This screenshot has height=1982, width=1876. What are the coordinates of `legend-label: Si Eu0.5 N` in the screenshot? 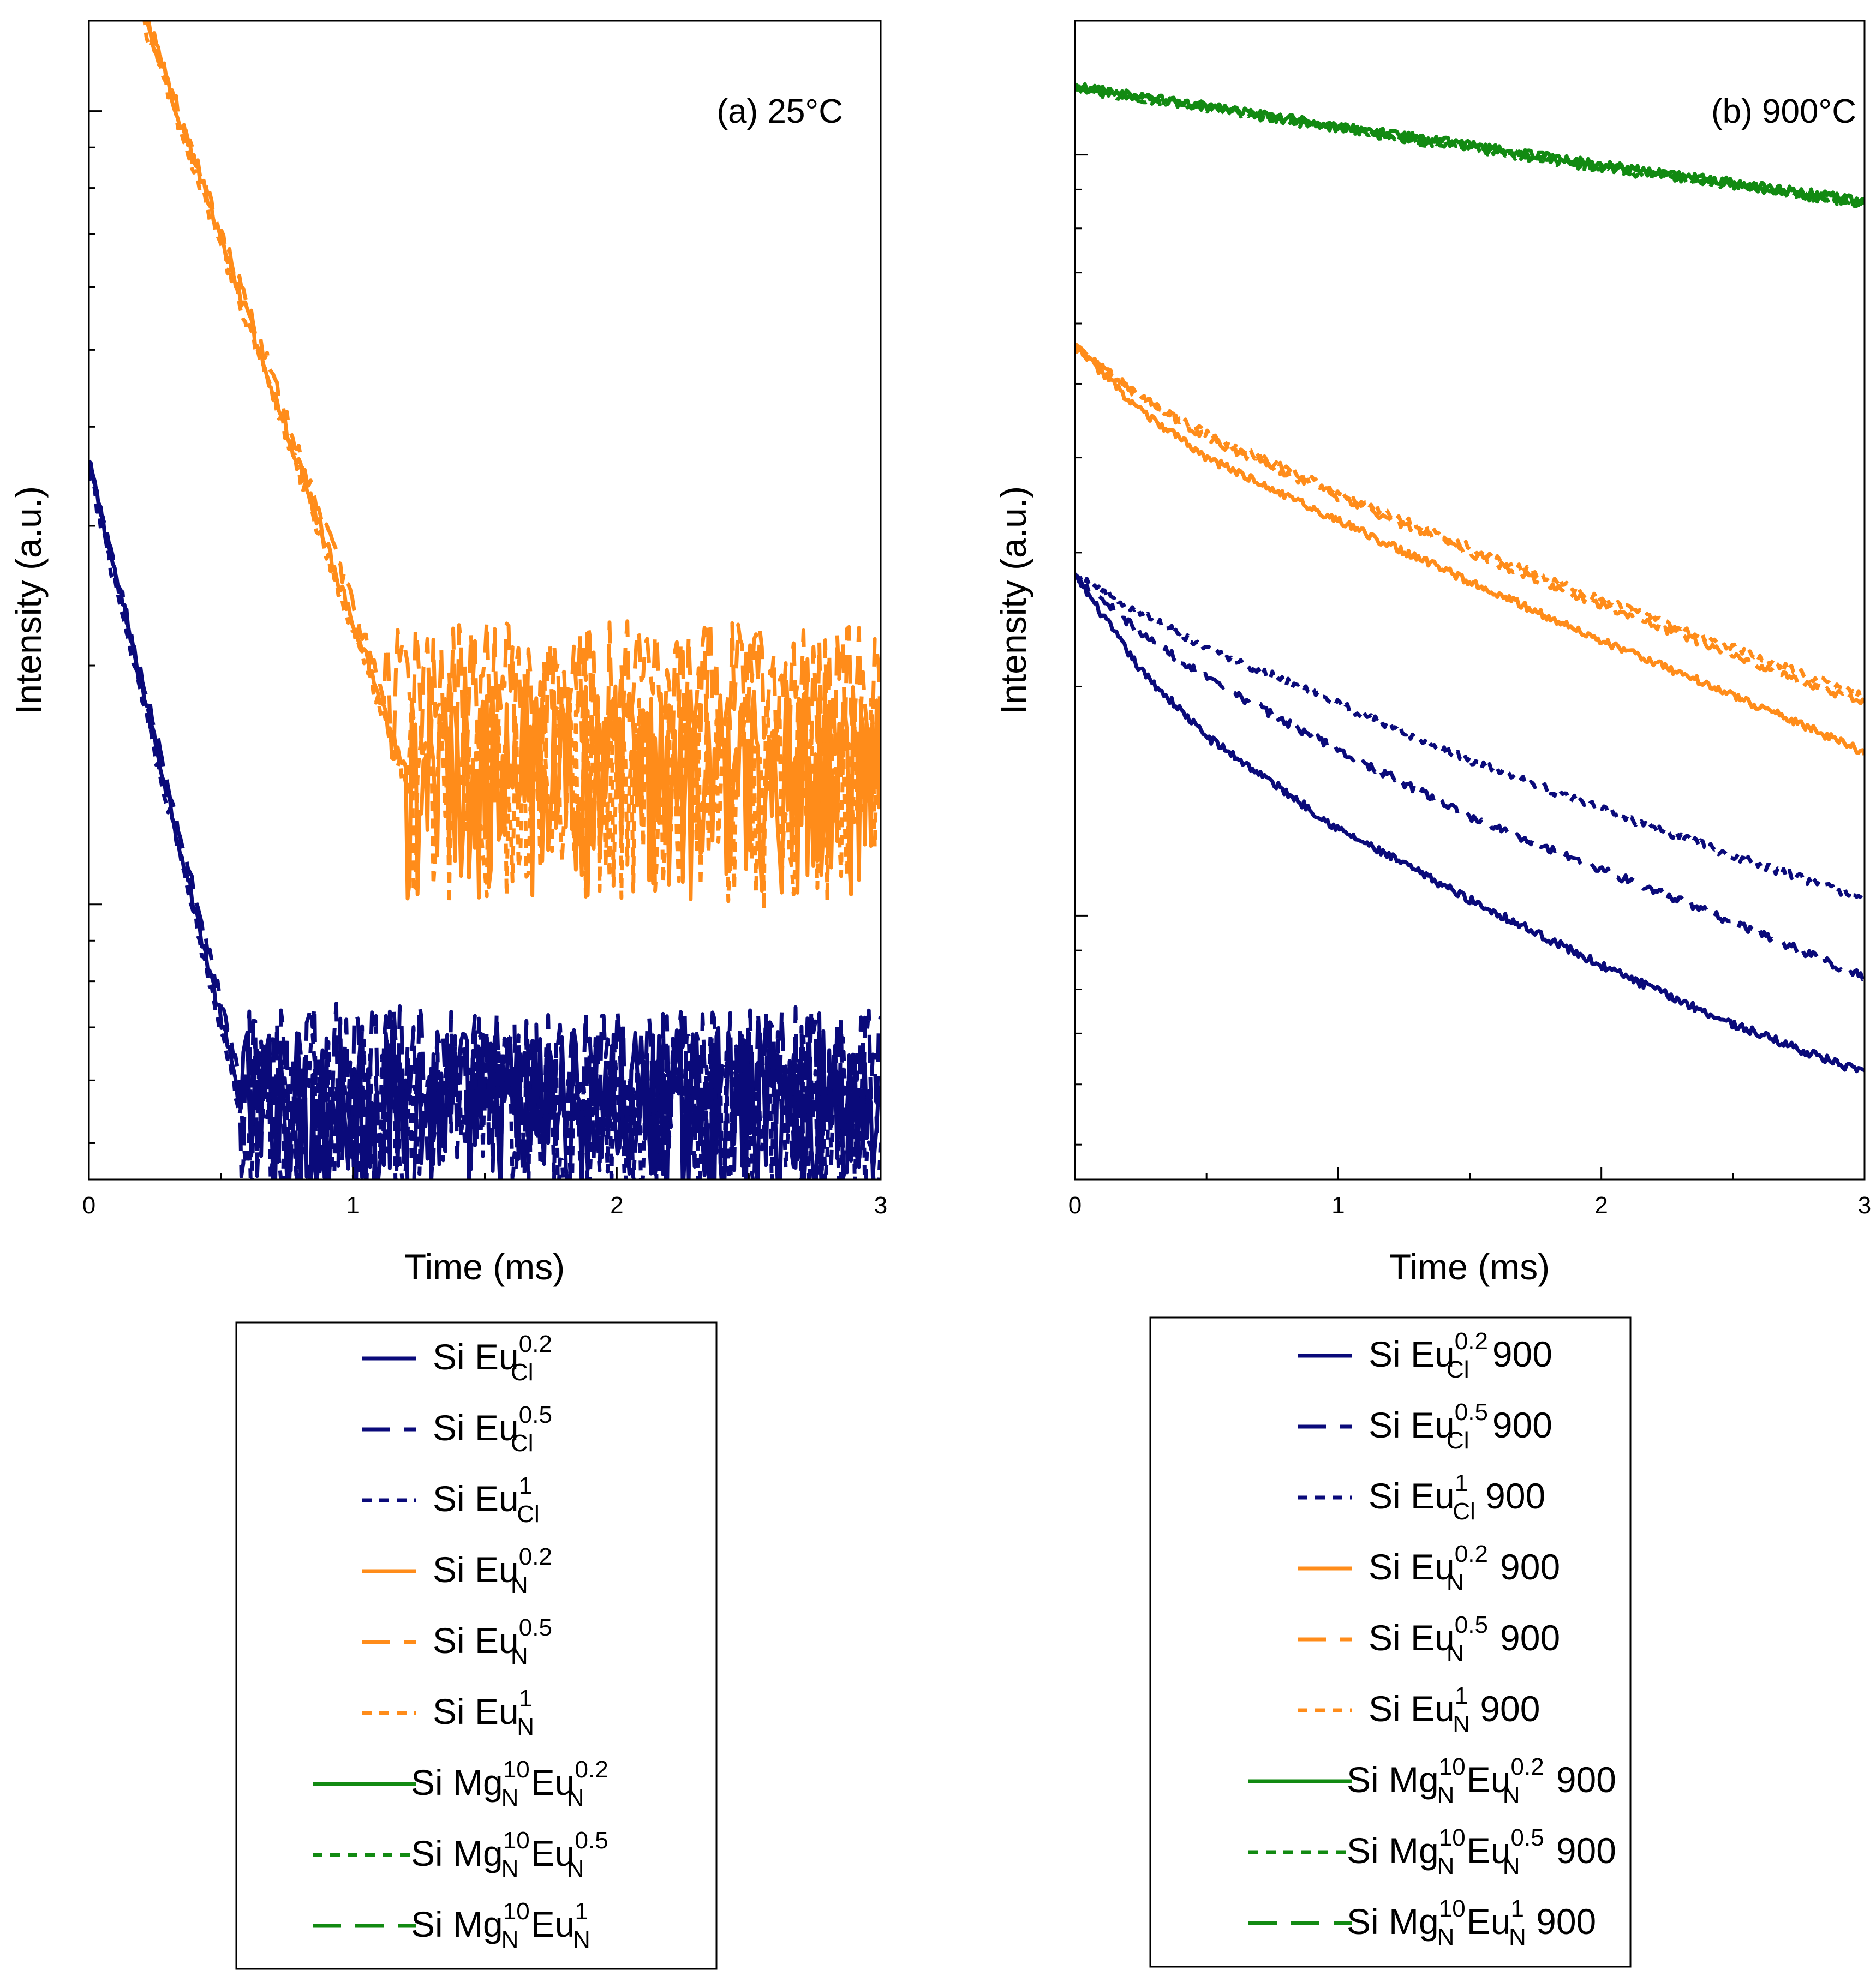 It's located at (492, 1642).